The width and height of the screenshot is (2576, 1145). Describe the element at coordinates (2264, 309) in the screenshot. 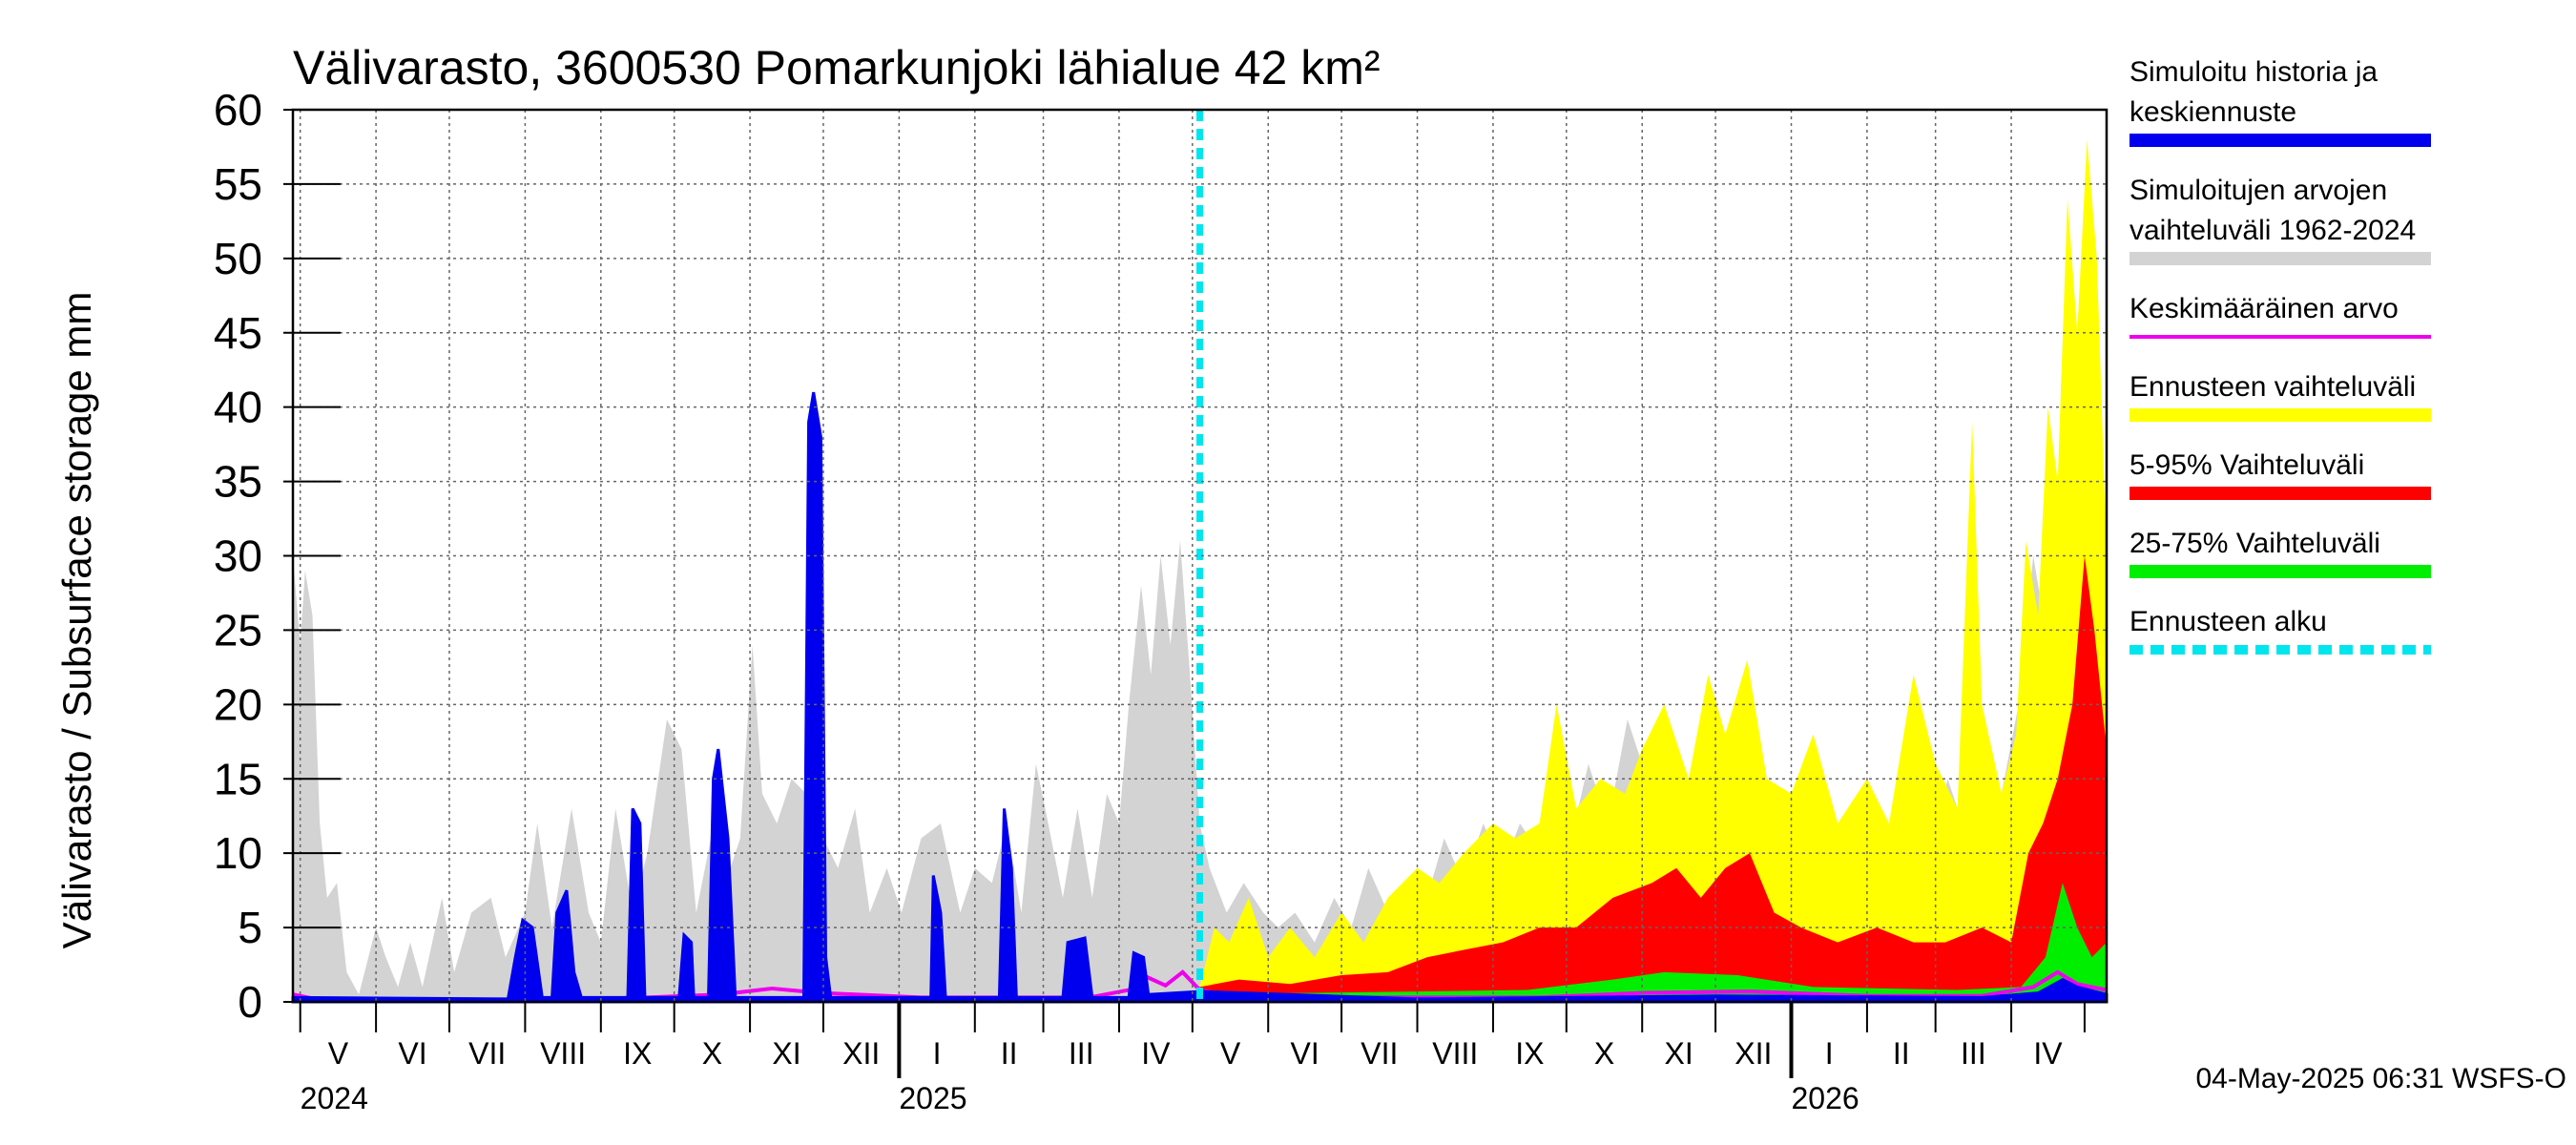

I see `legend-label: Keskimääräinen arvo` at that location.